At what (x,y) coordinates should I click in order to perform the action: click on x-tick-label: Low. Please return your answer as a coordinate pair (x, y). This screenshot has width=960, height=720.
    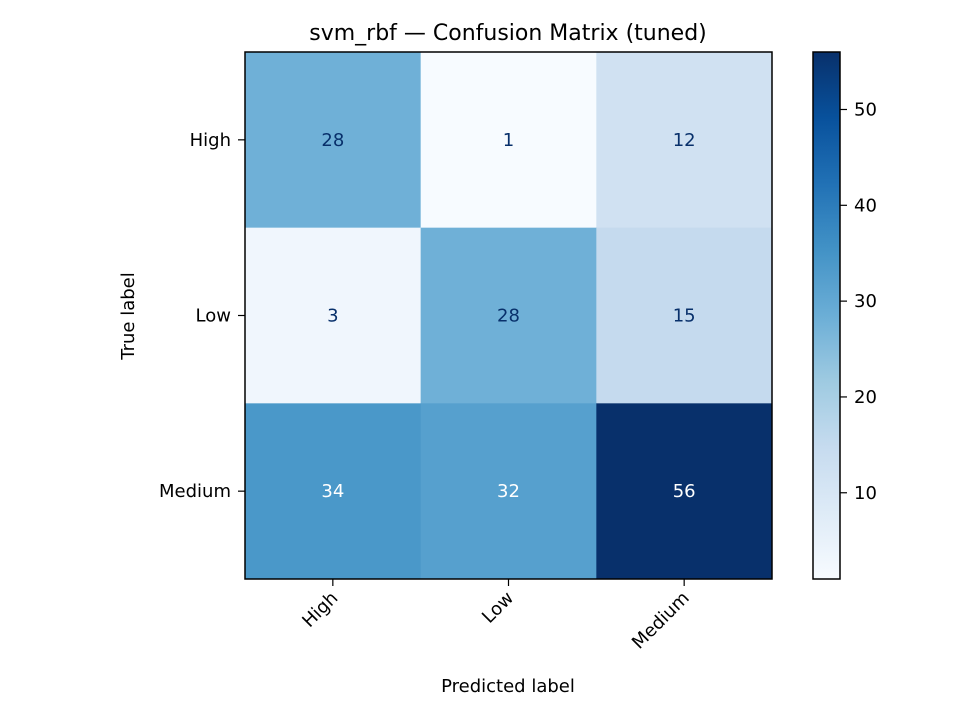
    Looking at the image, I should click on (498, 608).